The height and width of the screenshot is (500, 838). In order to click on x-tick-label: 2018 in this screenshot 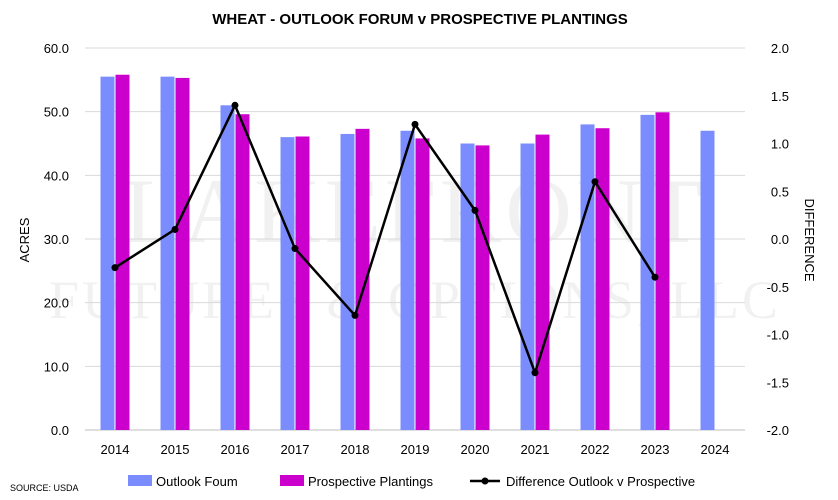, I will do `click(355, 449)`.